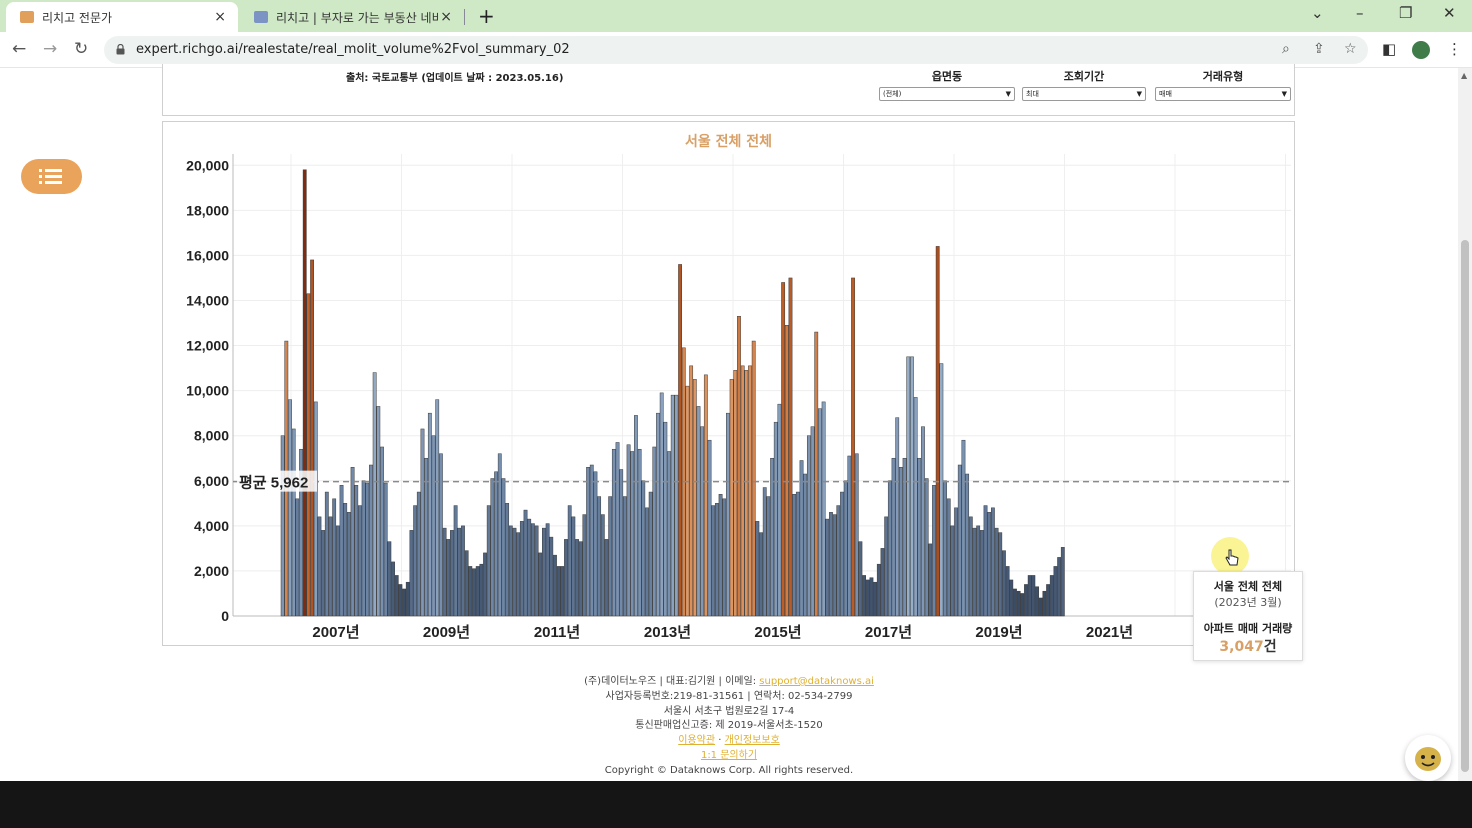 The width and height of the screenshot is (1472, 828). I want to click on chatbot-face-icon, so click(1428, 759).